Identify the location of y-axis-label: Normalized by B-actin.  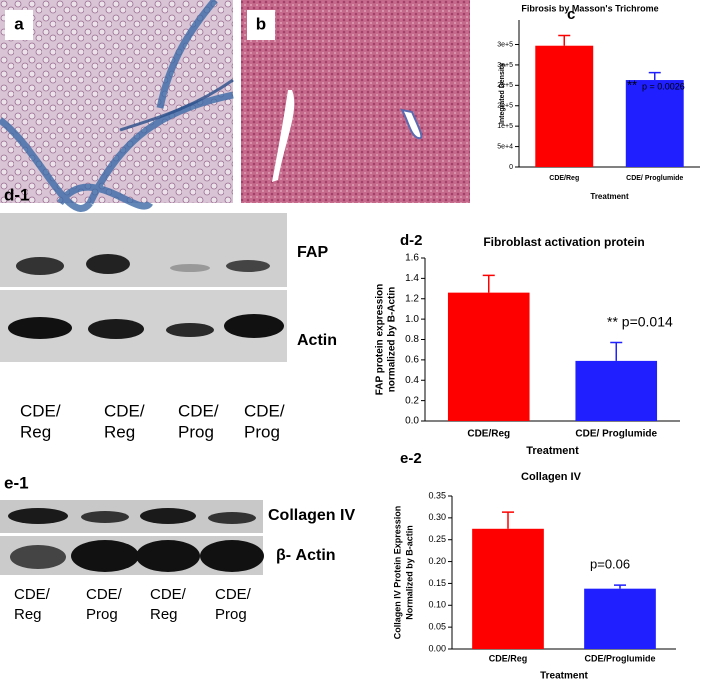
(409, 572).